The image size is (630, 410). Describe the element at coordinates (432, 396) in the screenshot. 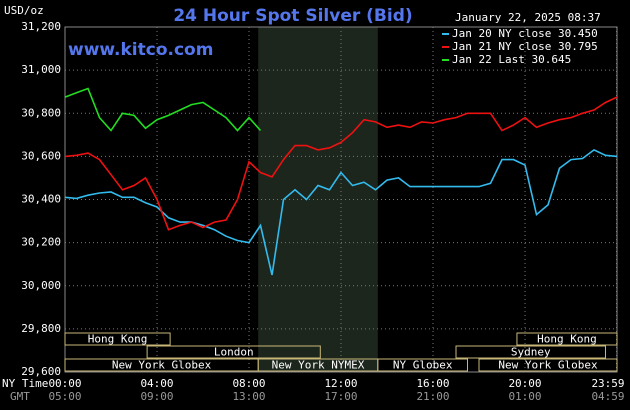

I see `x-tick-label-gmt: 21:00` at that location.